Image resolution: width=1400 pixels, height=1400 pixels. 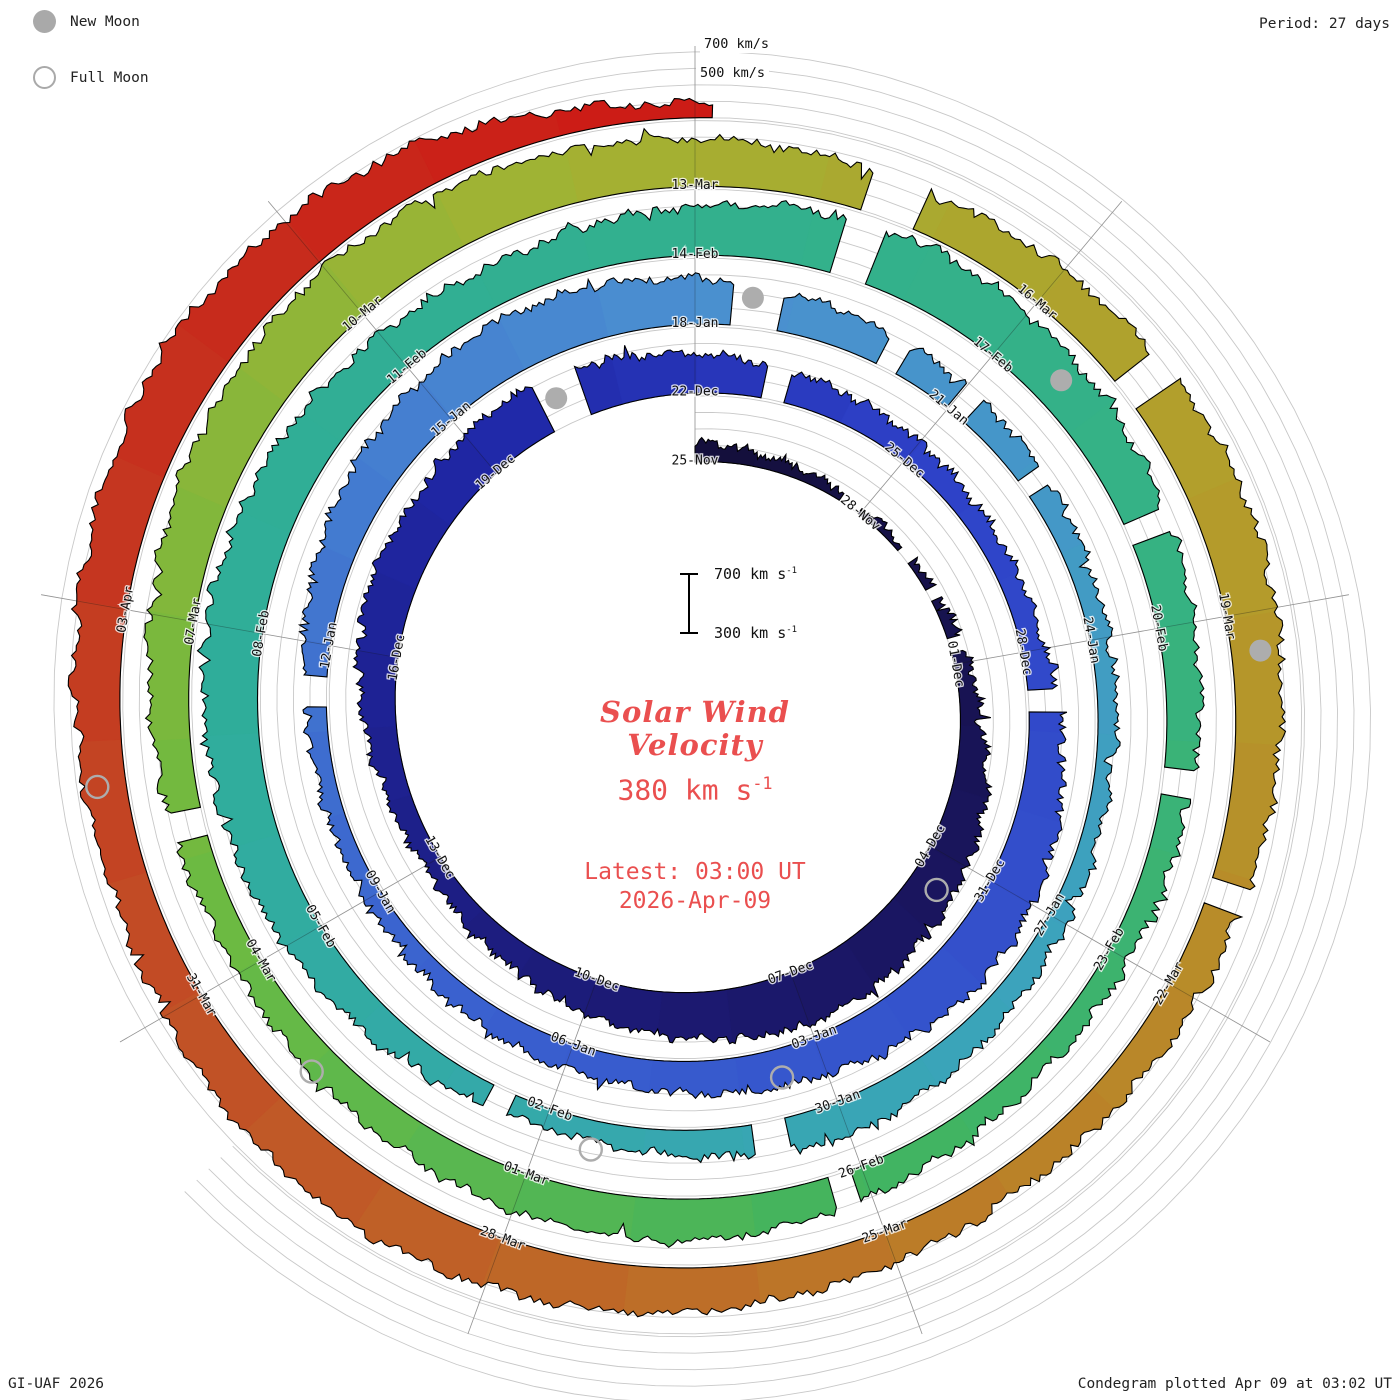 I want to click on new-moon-label: New Moon, so click(x=105, y=21).